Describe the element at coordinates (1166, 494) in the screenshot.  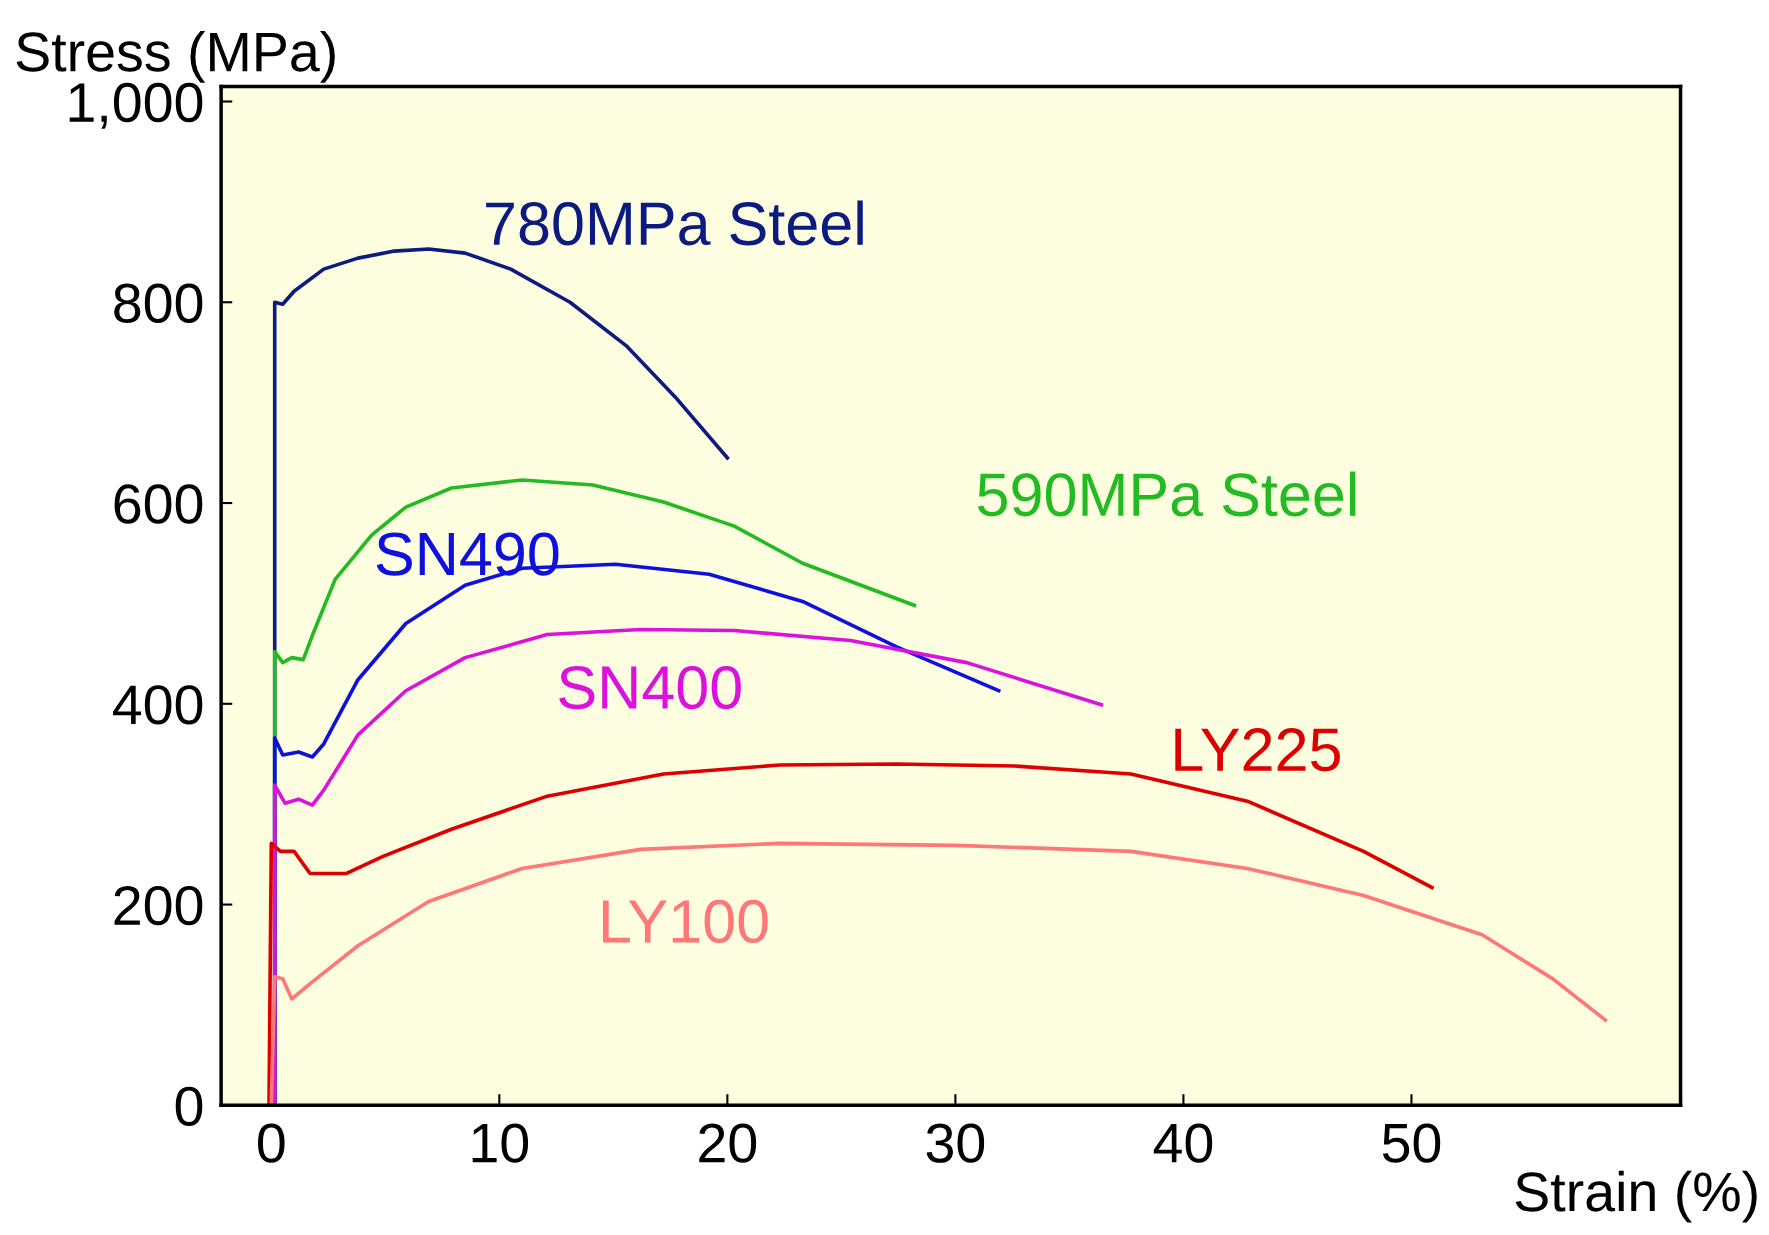
I see `series-label: 590MPa Steel` at that location.